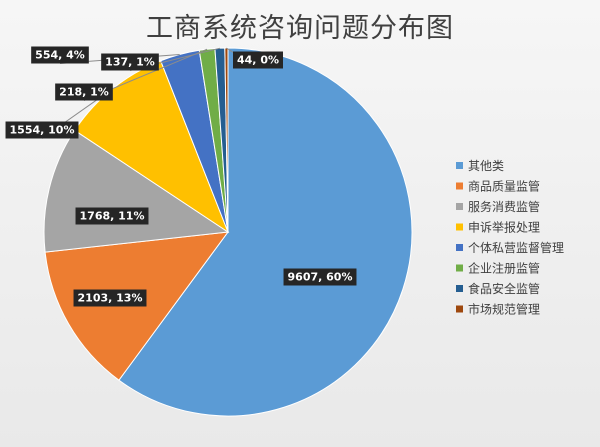  Describe the element at coordinates (504, 206) in the screenshot. I see `legend-entry: 服务消费监管` at that location.